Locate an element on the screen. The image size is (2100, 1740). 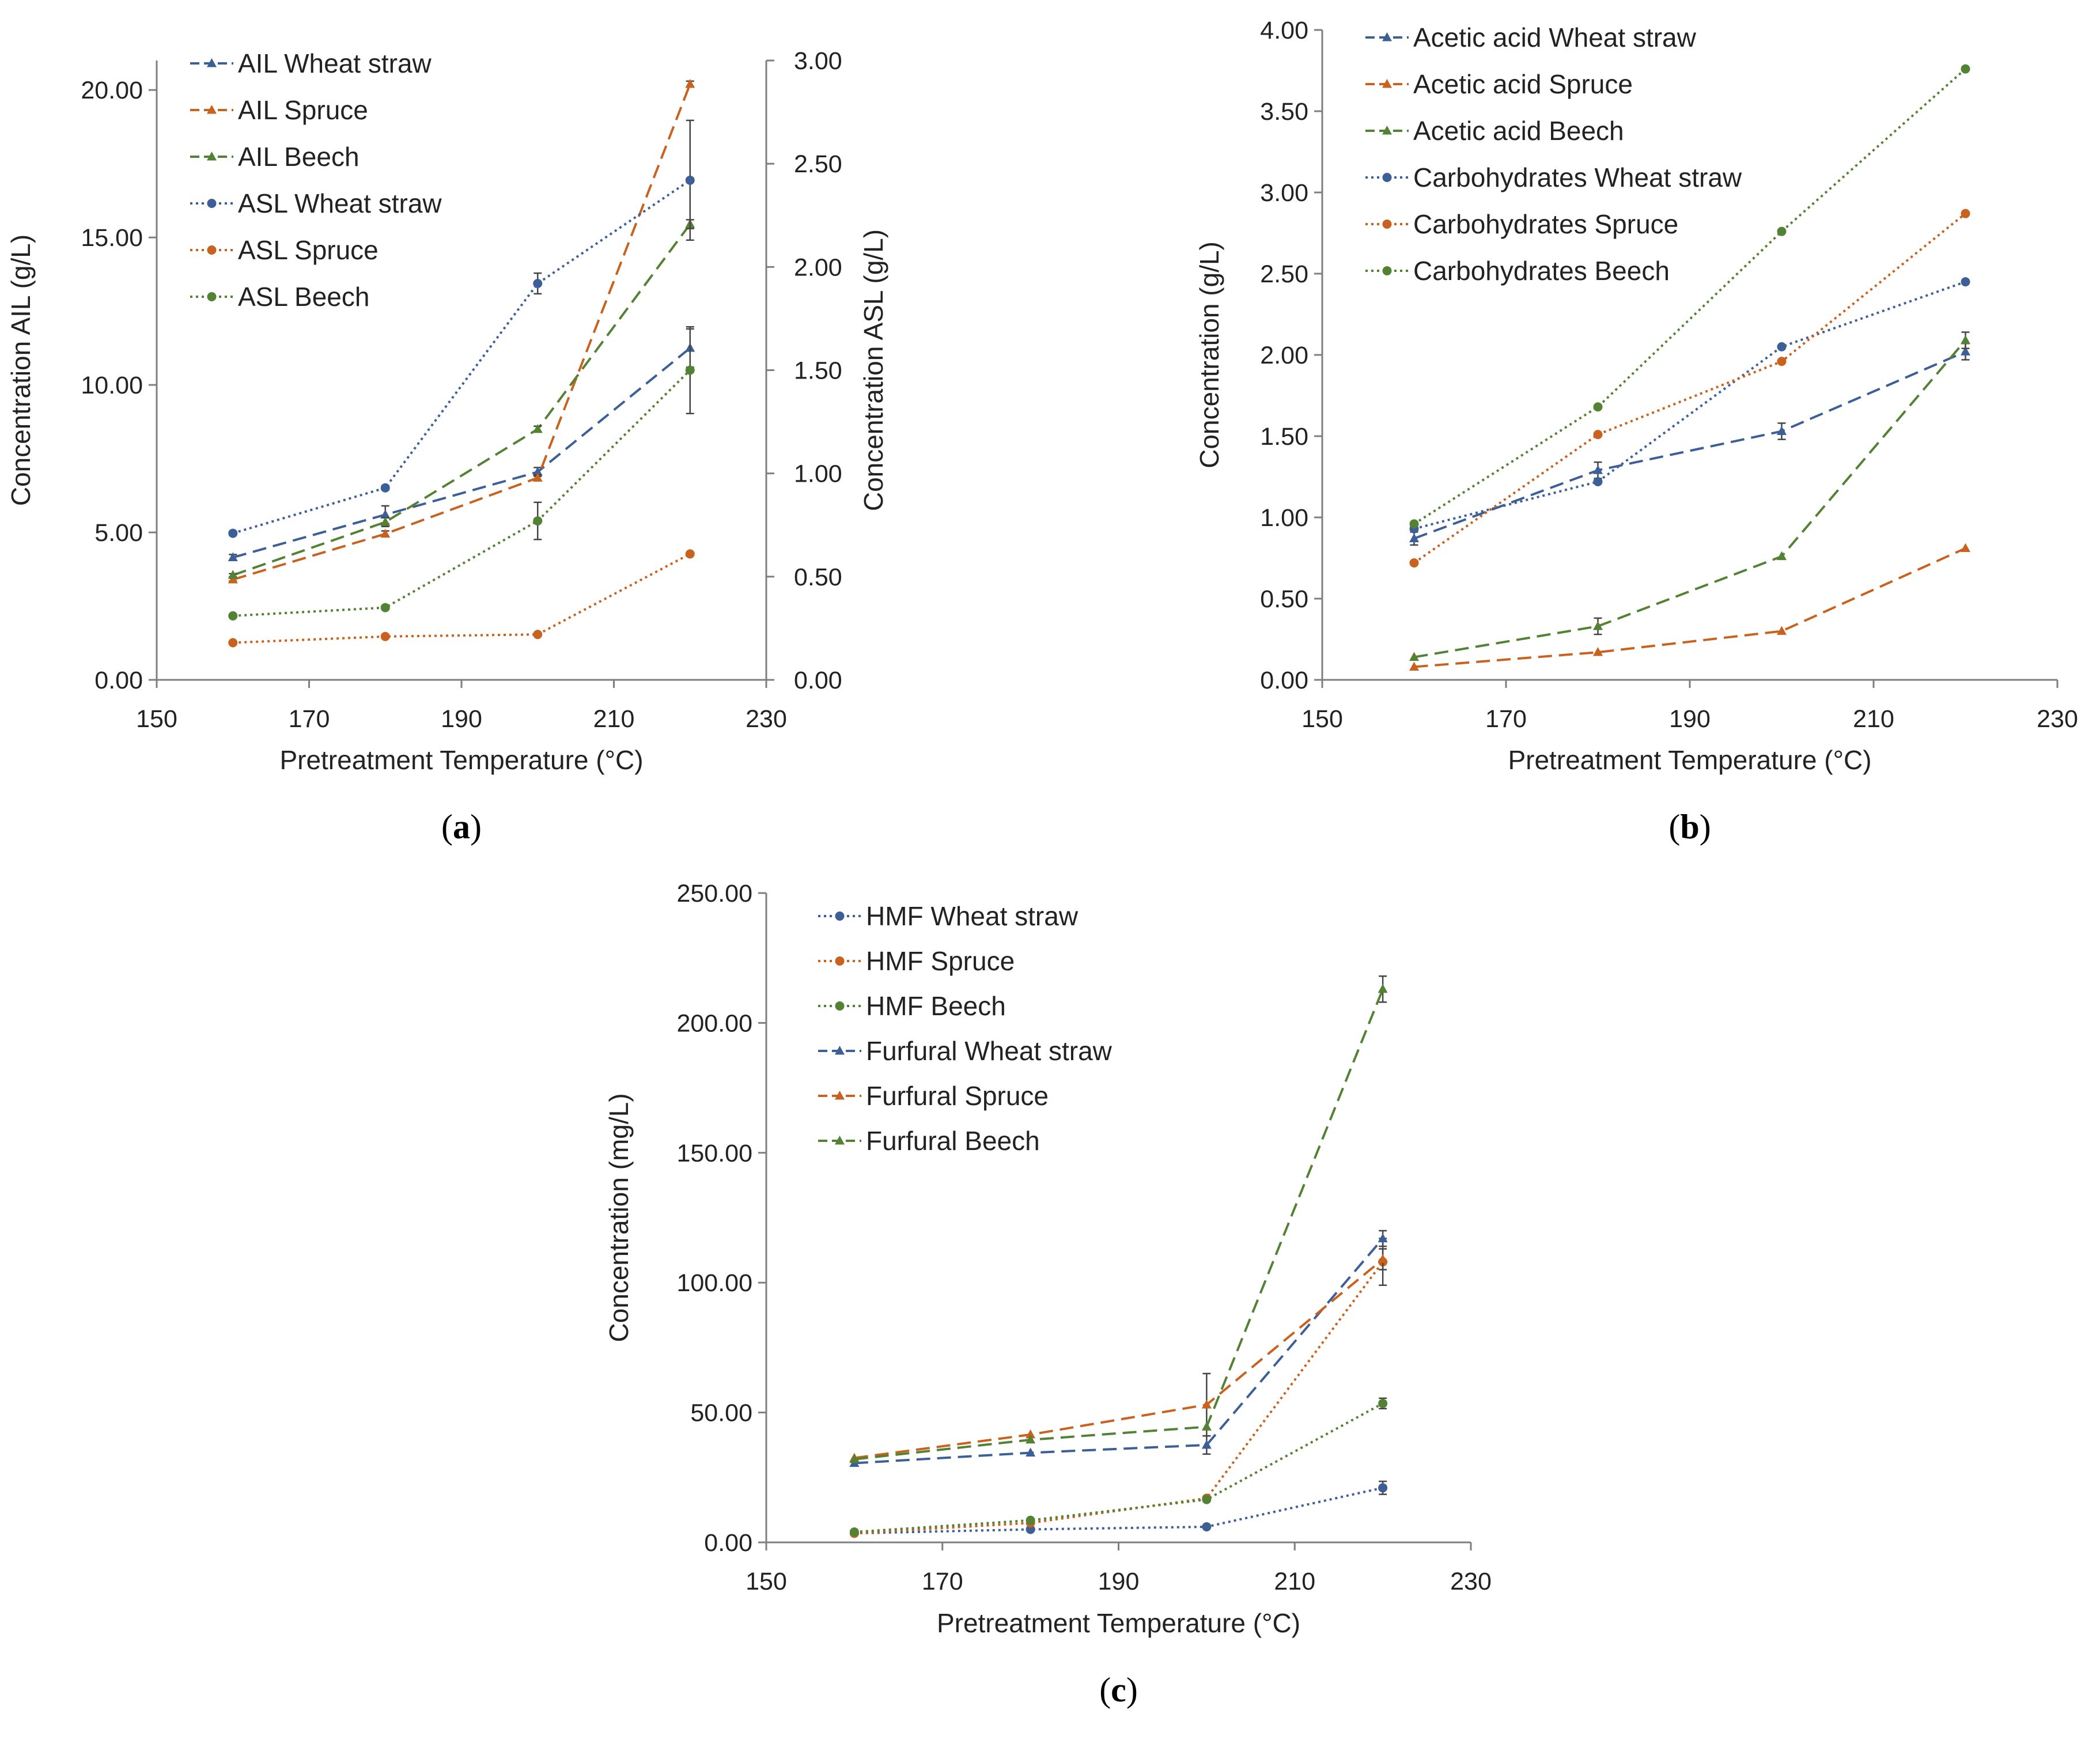
series-furfural-wheat-straw is located at coordinates (1119, 1348).